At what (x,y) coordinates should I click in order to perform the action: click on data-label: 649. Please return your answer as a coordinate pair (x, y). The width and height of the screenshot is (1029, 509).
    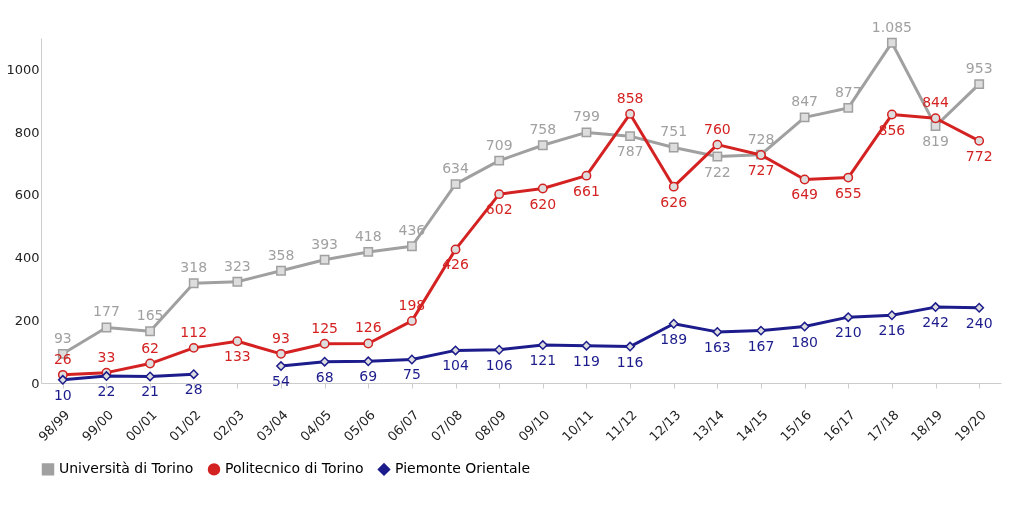
    Looking at the image, I should click on (804, 194).